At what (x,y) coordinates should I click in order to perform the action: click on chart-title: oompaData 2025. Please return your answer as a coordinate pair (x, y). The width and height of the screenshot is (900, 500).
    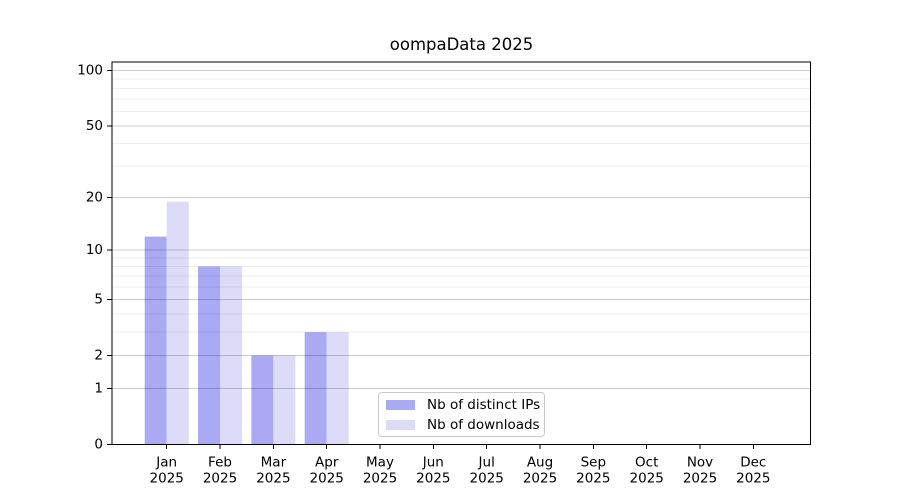
    Looking at the image, I should click on (461, 44).